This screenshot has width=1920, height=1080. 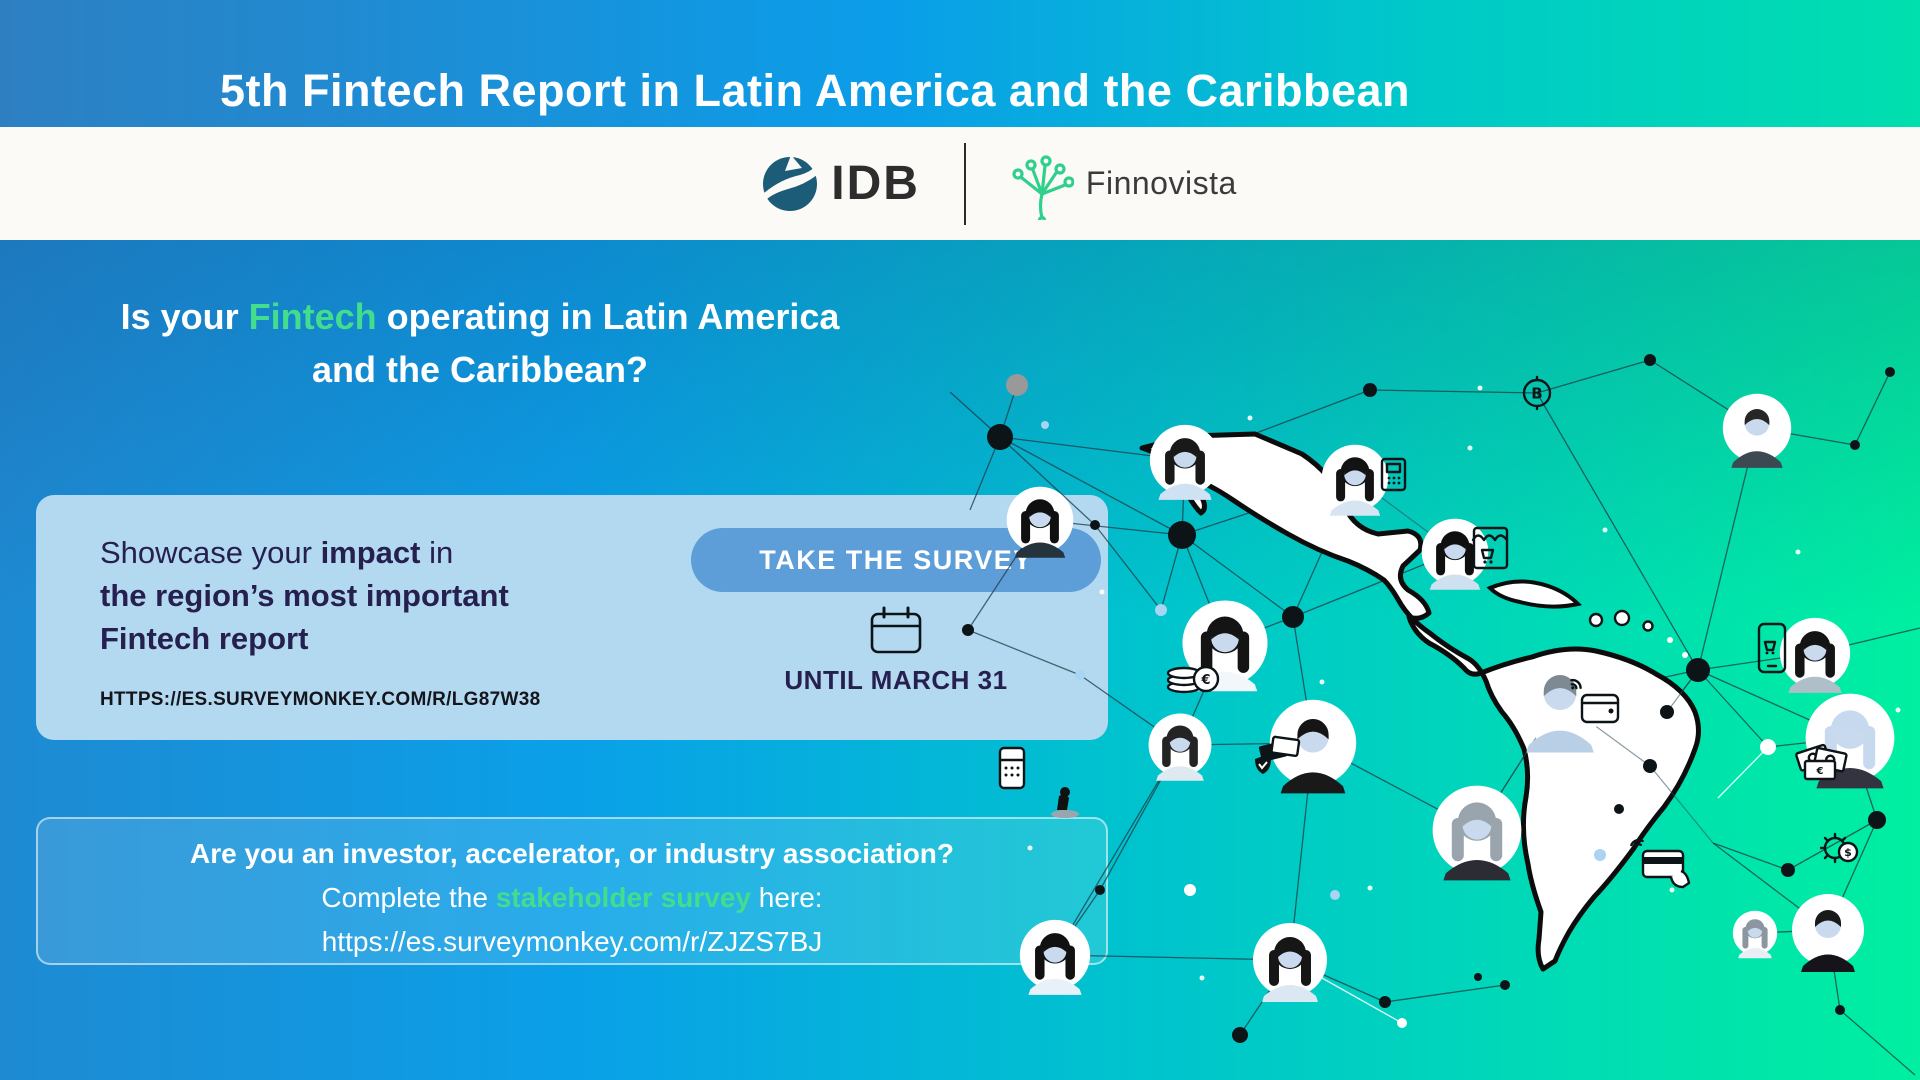 What do you see at coordinates (1065, 802) in the screenshot?
I see `stamp-person-figure` at bounding box center [1065, 802].